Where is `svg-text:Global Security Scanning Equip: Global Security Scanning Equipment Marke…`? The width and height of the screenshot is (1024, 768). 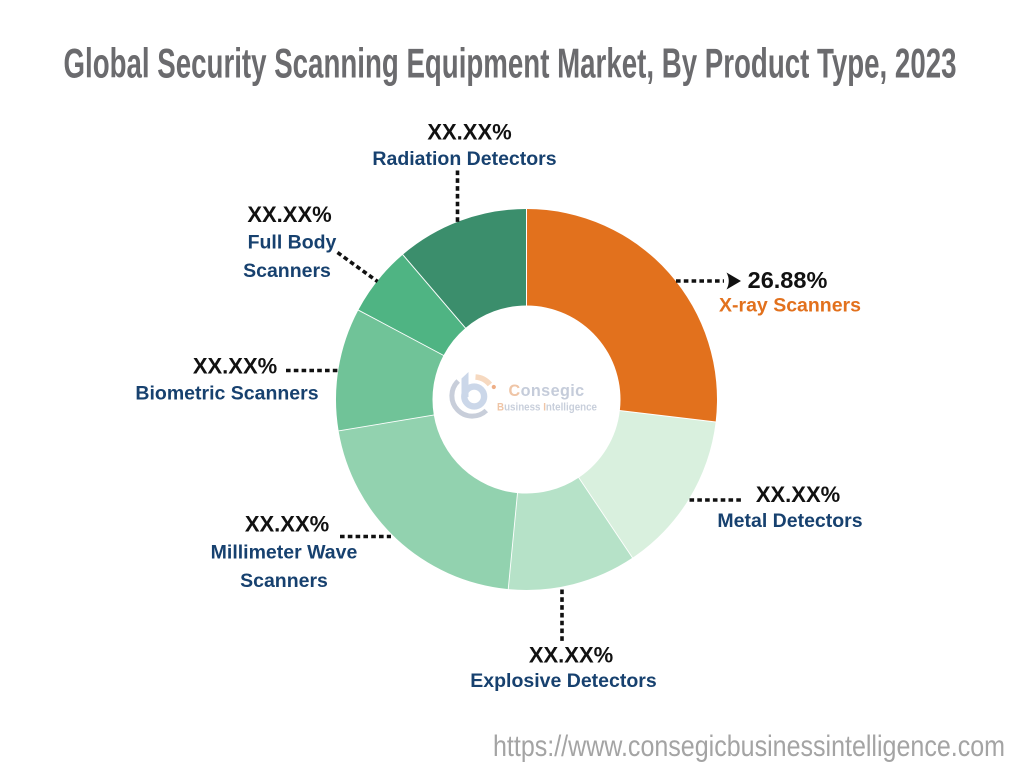
svg-text:Global Security Scanning Equip: Global Security Scanning Equipment Marke… is located at coordinates (510, 63).